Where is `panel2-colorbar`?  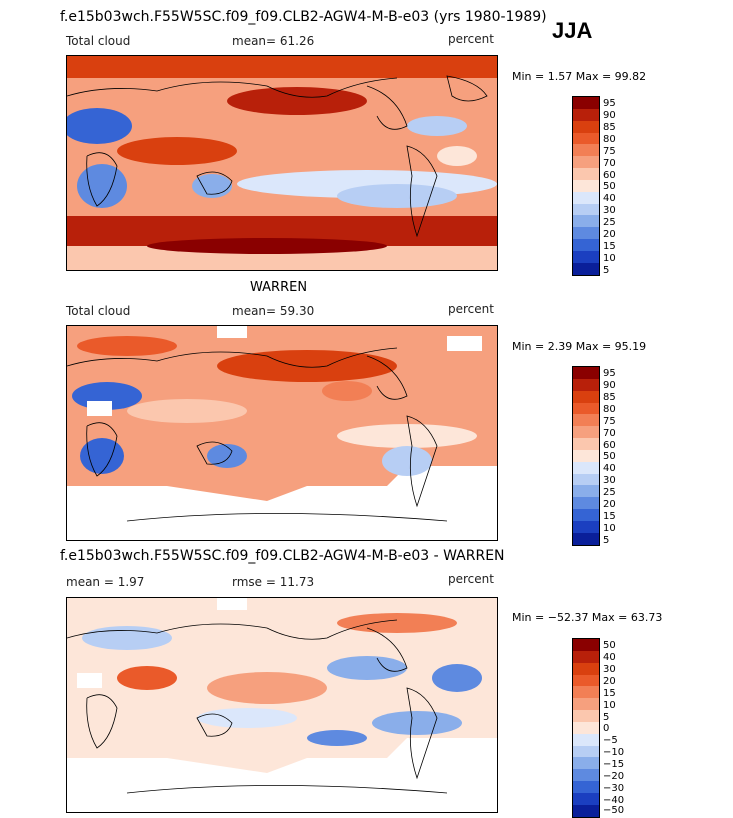 panel2-colorbar is located at coordinates (586, 456).